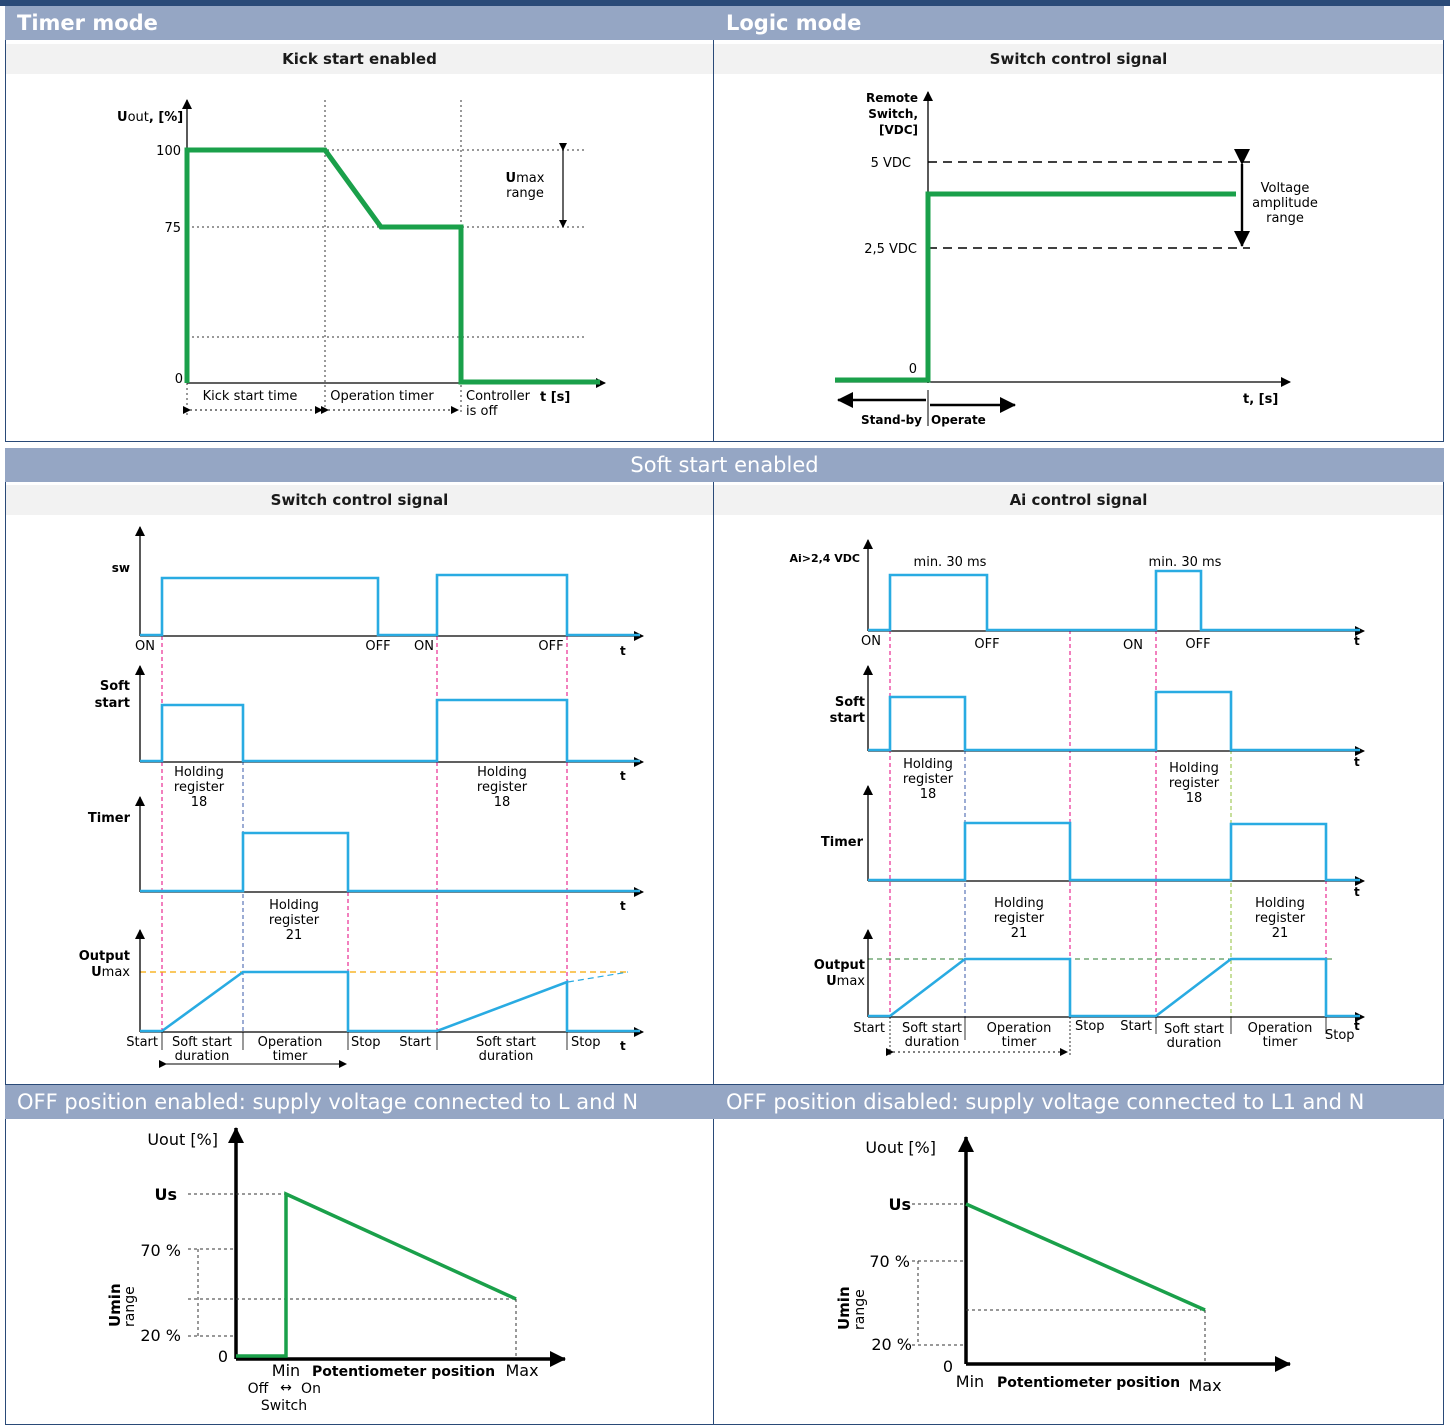  I want to click on ai-off-2: OFF, so click(1197, 644).